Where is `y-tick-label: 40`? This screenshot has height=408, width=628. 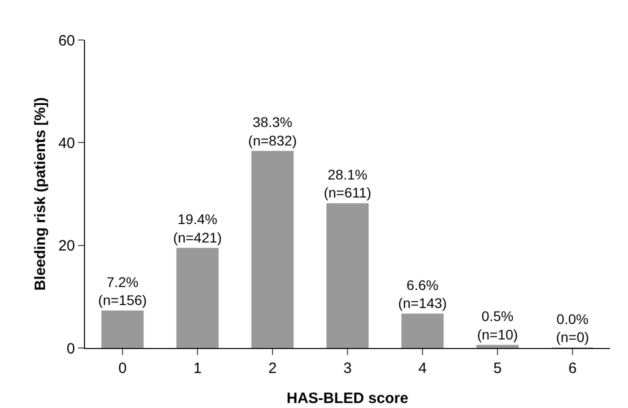
y-tick-label: 40 is located at coordinates (66, 143).